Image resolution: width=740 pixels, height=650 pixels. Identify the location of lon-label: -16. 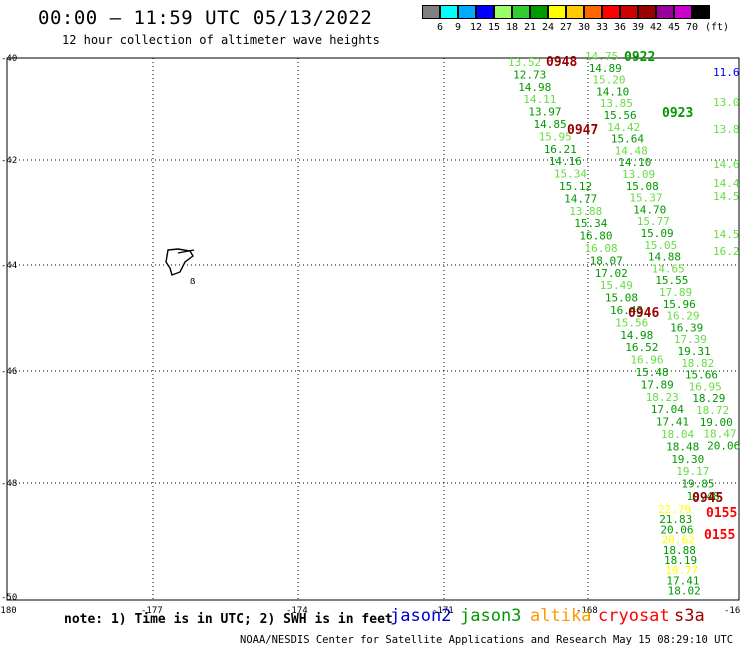
(732, 611).